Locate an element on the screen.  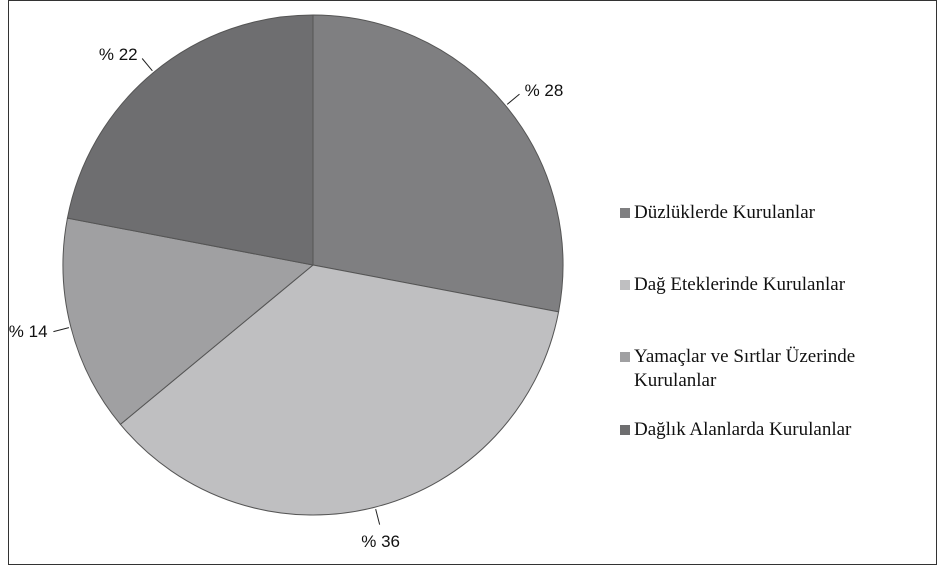
legend-item: Düzlüklerde Kurulanlar is located at coordinates (777, 213).